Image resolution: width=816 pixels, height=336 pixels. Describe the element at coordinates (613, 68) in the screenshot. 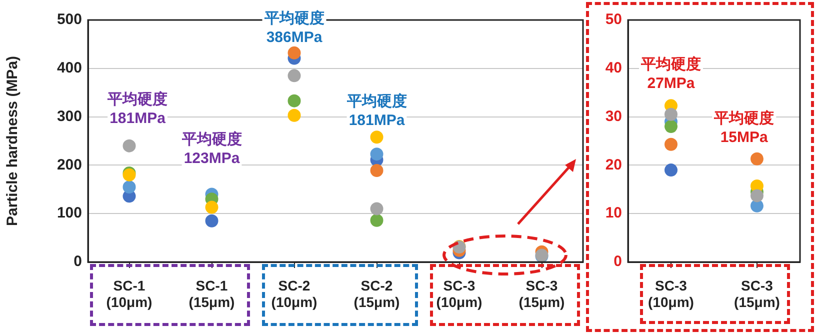

I see `y-tick-label: 40` at that location.